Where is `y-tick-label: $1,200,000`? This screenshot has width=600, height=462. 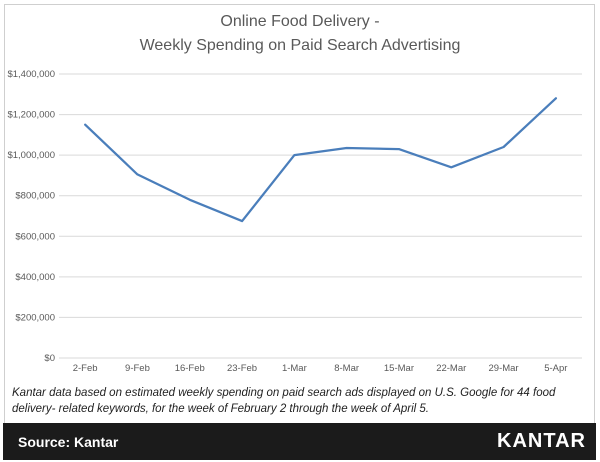
y-tick-label: $1,200,000 is located at coordinates (31, 115).